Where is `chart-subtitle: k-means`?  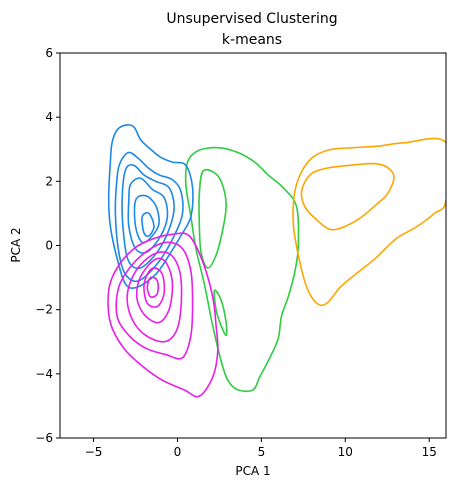 chart-subtitle: k-means is located at coordinates (252, 40).